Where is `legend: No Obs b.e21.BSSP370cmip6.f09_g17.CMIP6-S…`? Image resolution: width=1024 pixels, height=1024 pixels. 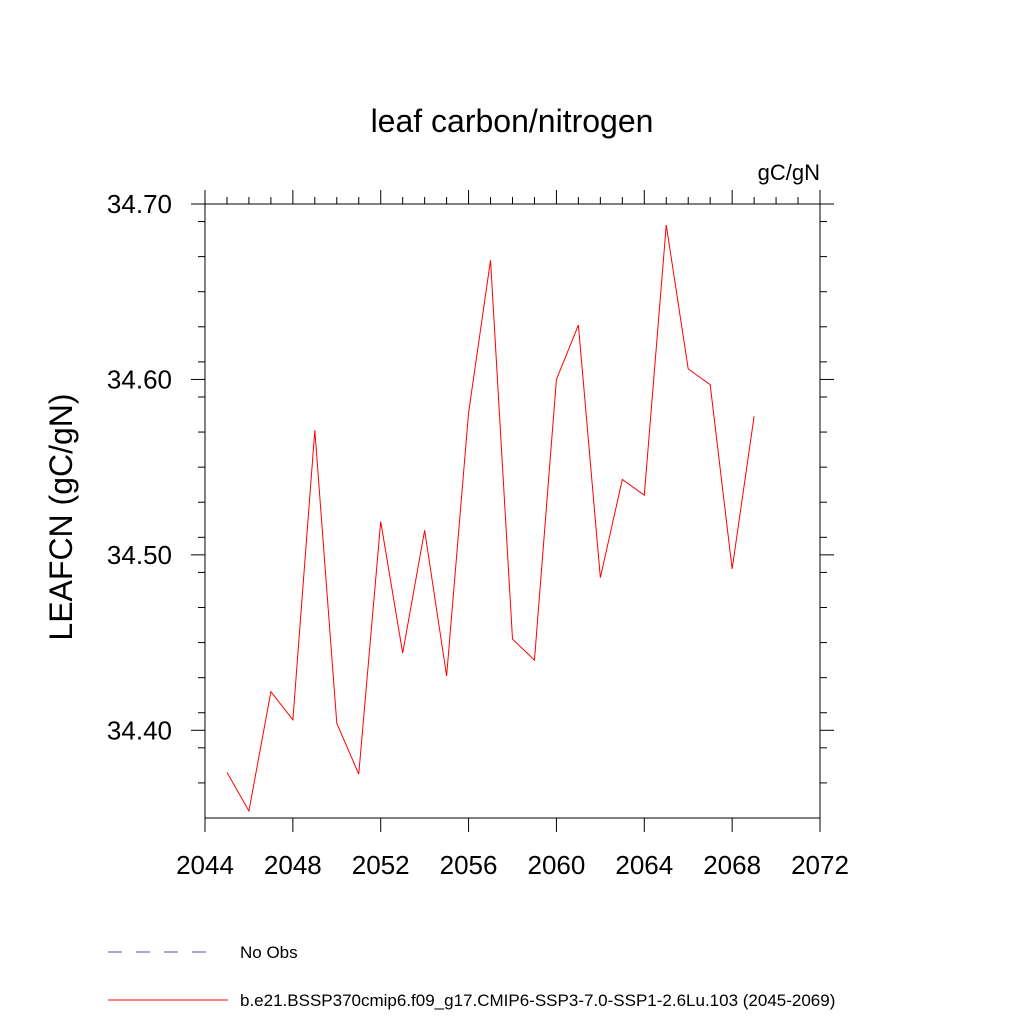 legend: No Obs b.e21.BSSP370cmip6.f09_g17.CMIP6-S… is located at coordinates (471, 976).